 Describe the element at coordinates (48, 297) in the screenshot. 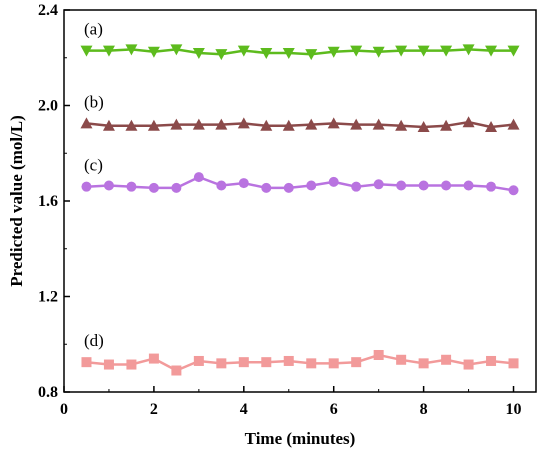

I see `y-tick-label: 1.2` at that location.